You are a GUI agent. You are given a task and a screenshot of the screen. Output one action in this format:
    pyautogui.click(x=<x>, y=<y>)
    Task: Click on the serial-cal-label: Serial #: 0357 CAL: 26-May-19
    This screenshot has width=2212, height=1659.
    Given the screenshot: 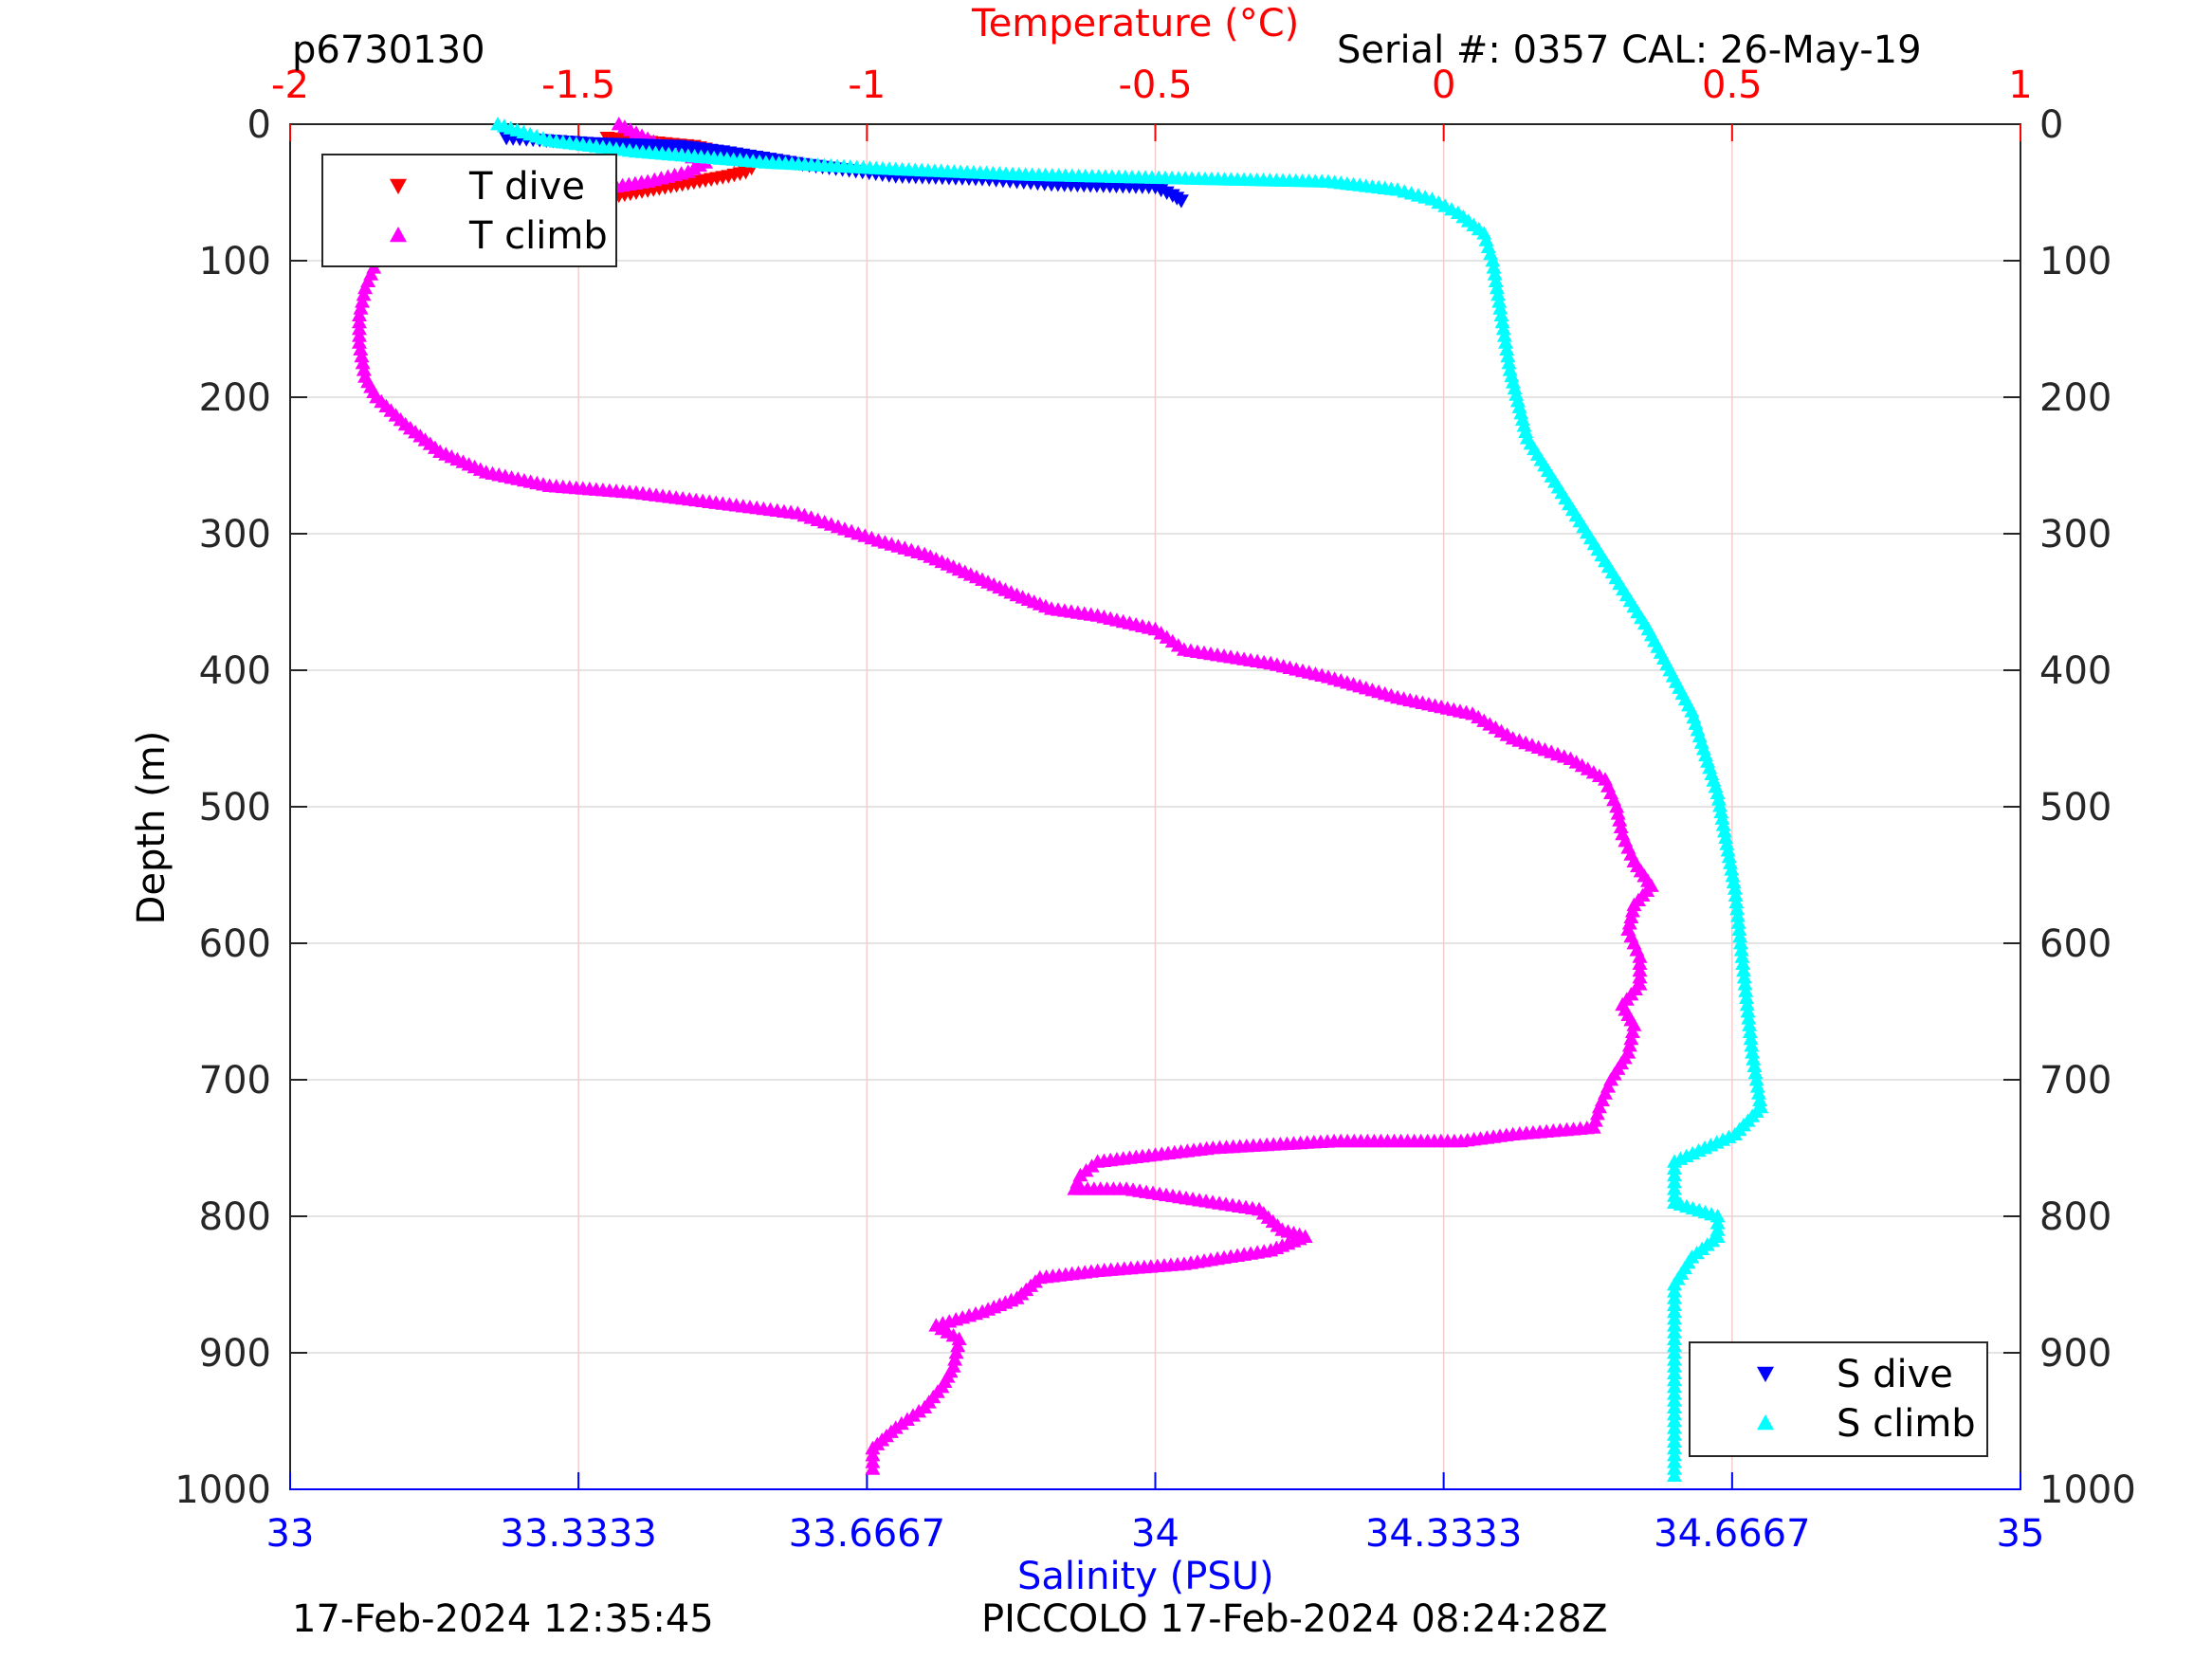 What is the action you would take?
    pyautogui.click(x=1629, y=50)
    